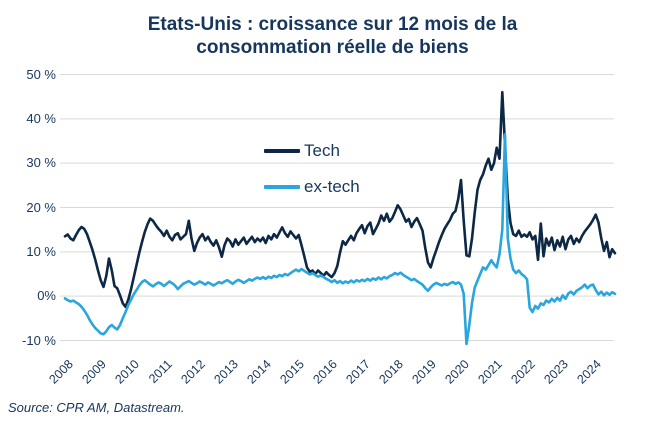 The image size is (665, 443). Describe the element at coordinates (282, 187) in the screenshot. I see `extech-line-swatch` at that location.